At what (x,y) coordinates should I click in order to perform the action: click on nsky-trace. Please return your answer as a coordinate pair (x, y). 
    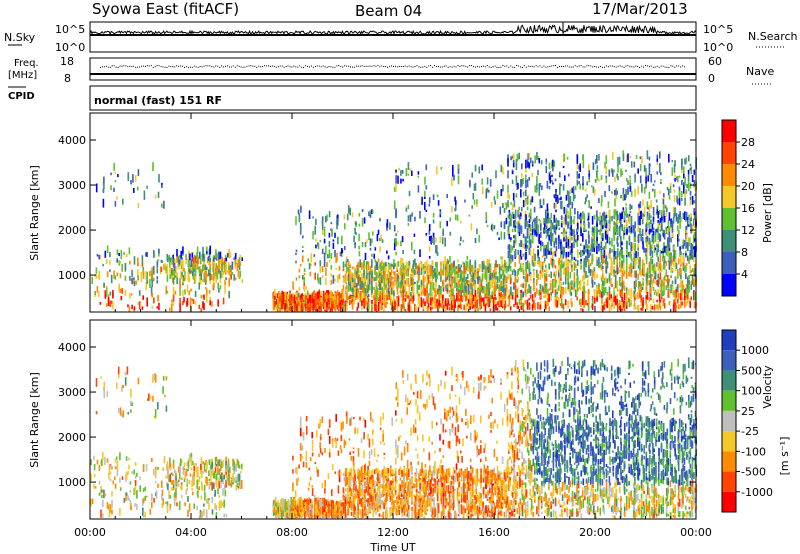
    Looking at the image, I should click on (393, 29).